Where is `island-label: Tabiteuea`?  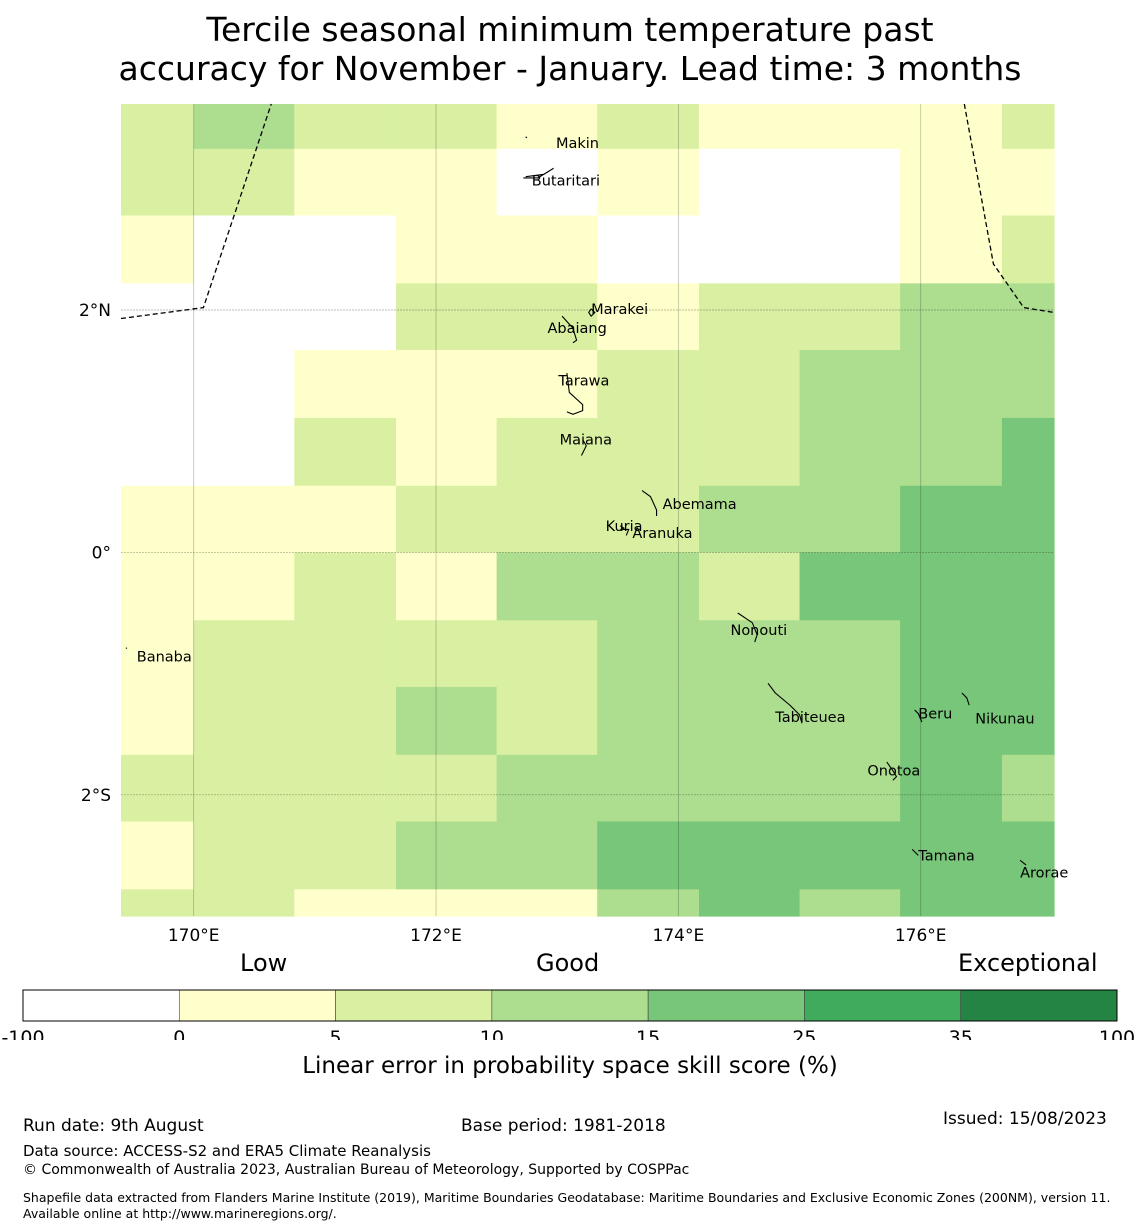
island-label: Tabiteuea is located at coordinates (809, 718).